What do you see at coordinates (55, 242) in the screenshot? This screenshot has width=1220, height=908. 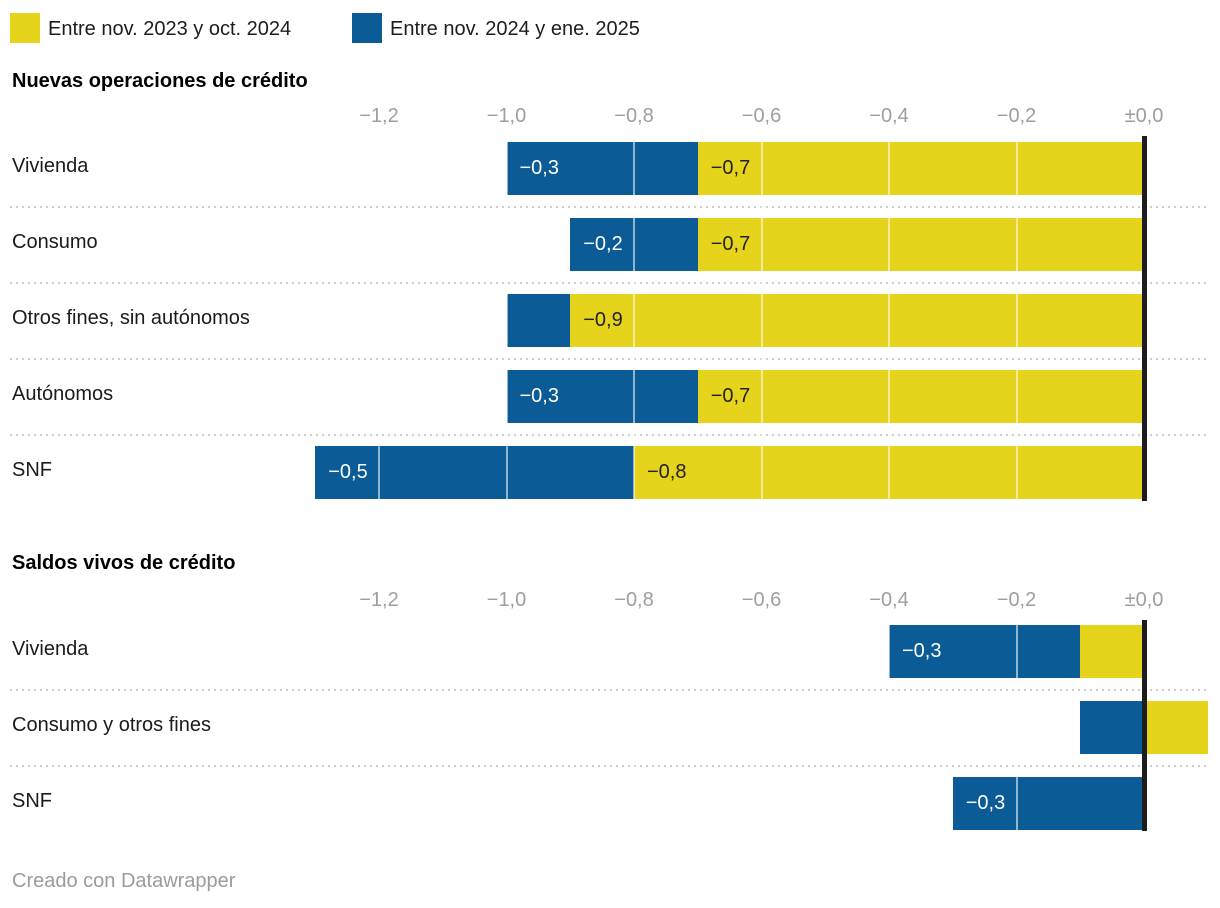 I see `category-label: Consumo` at bounding box center [55, 242].